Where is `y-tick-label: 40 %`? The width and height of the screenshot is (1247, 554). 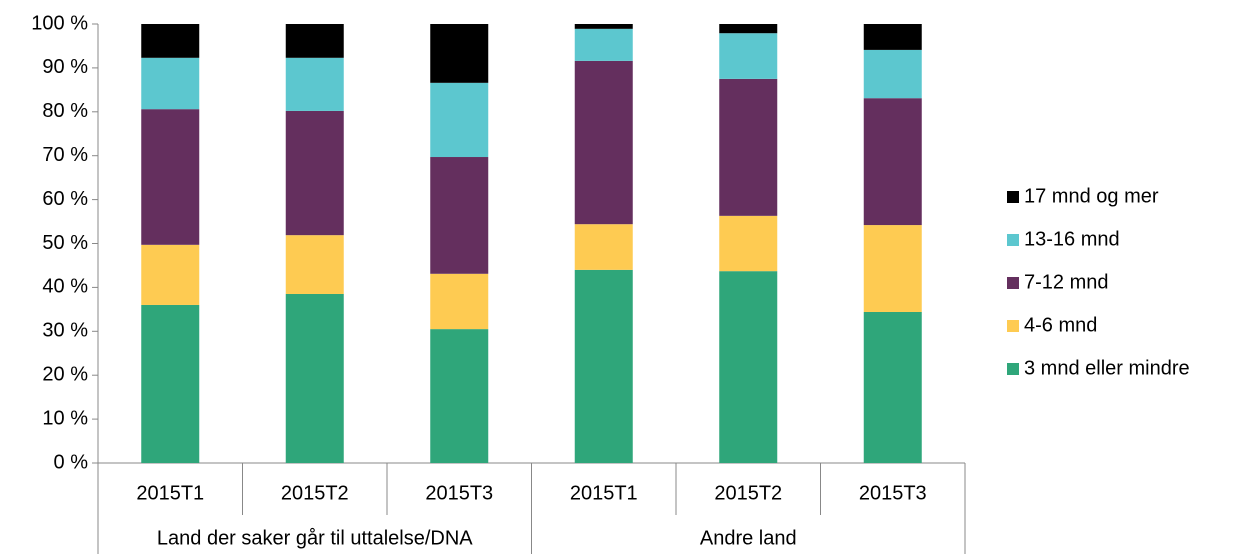
y-tick-label: 40 % is located at coordinates (65, 287).